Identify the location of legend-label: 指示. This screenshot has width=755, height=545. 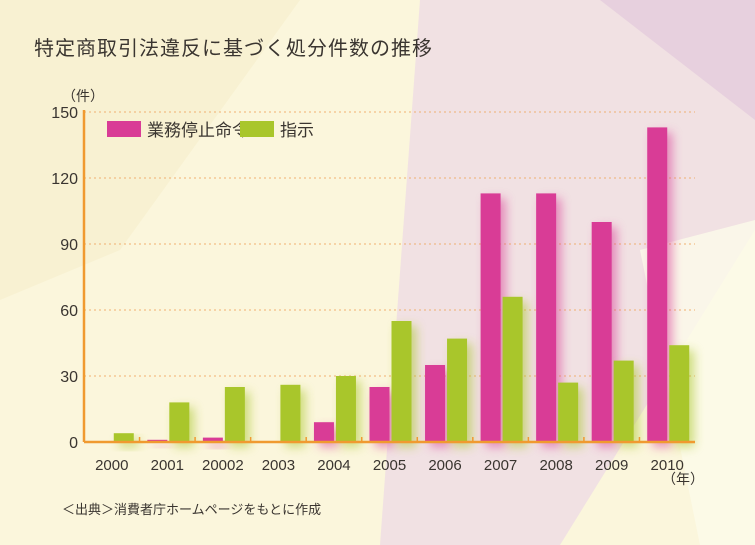
(297, 130).